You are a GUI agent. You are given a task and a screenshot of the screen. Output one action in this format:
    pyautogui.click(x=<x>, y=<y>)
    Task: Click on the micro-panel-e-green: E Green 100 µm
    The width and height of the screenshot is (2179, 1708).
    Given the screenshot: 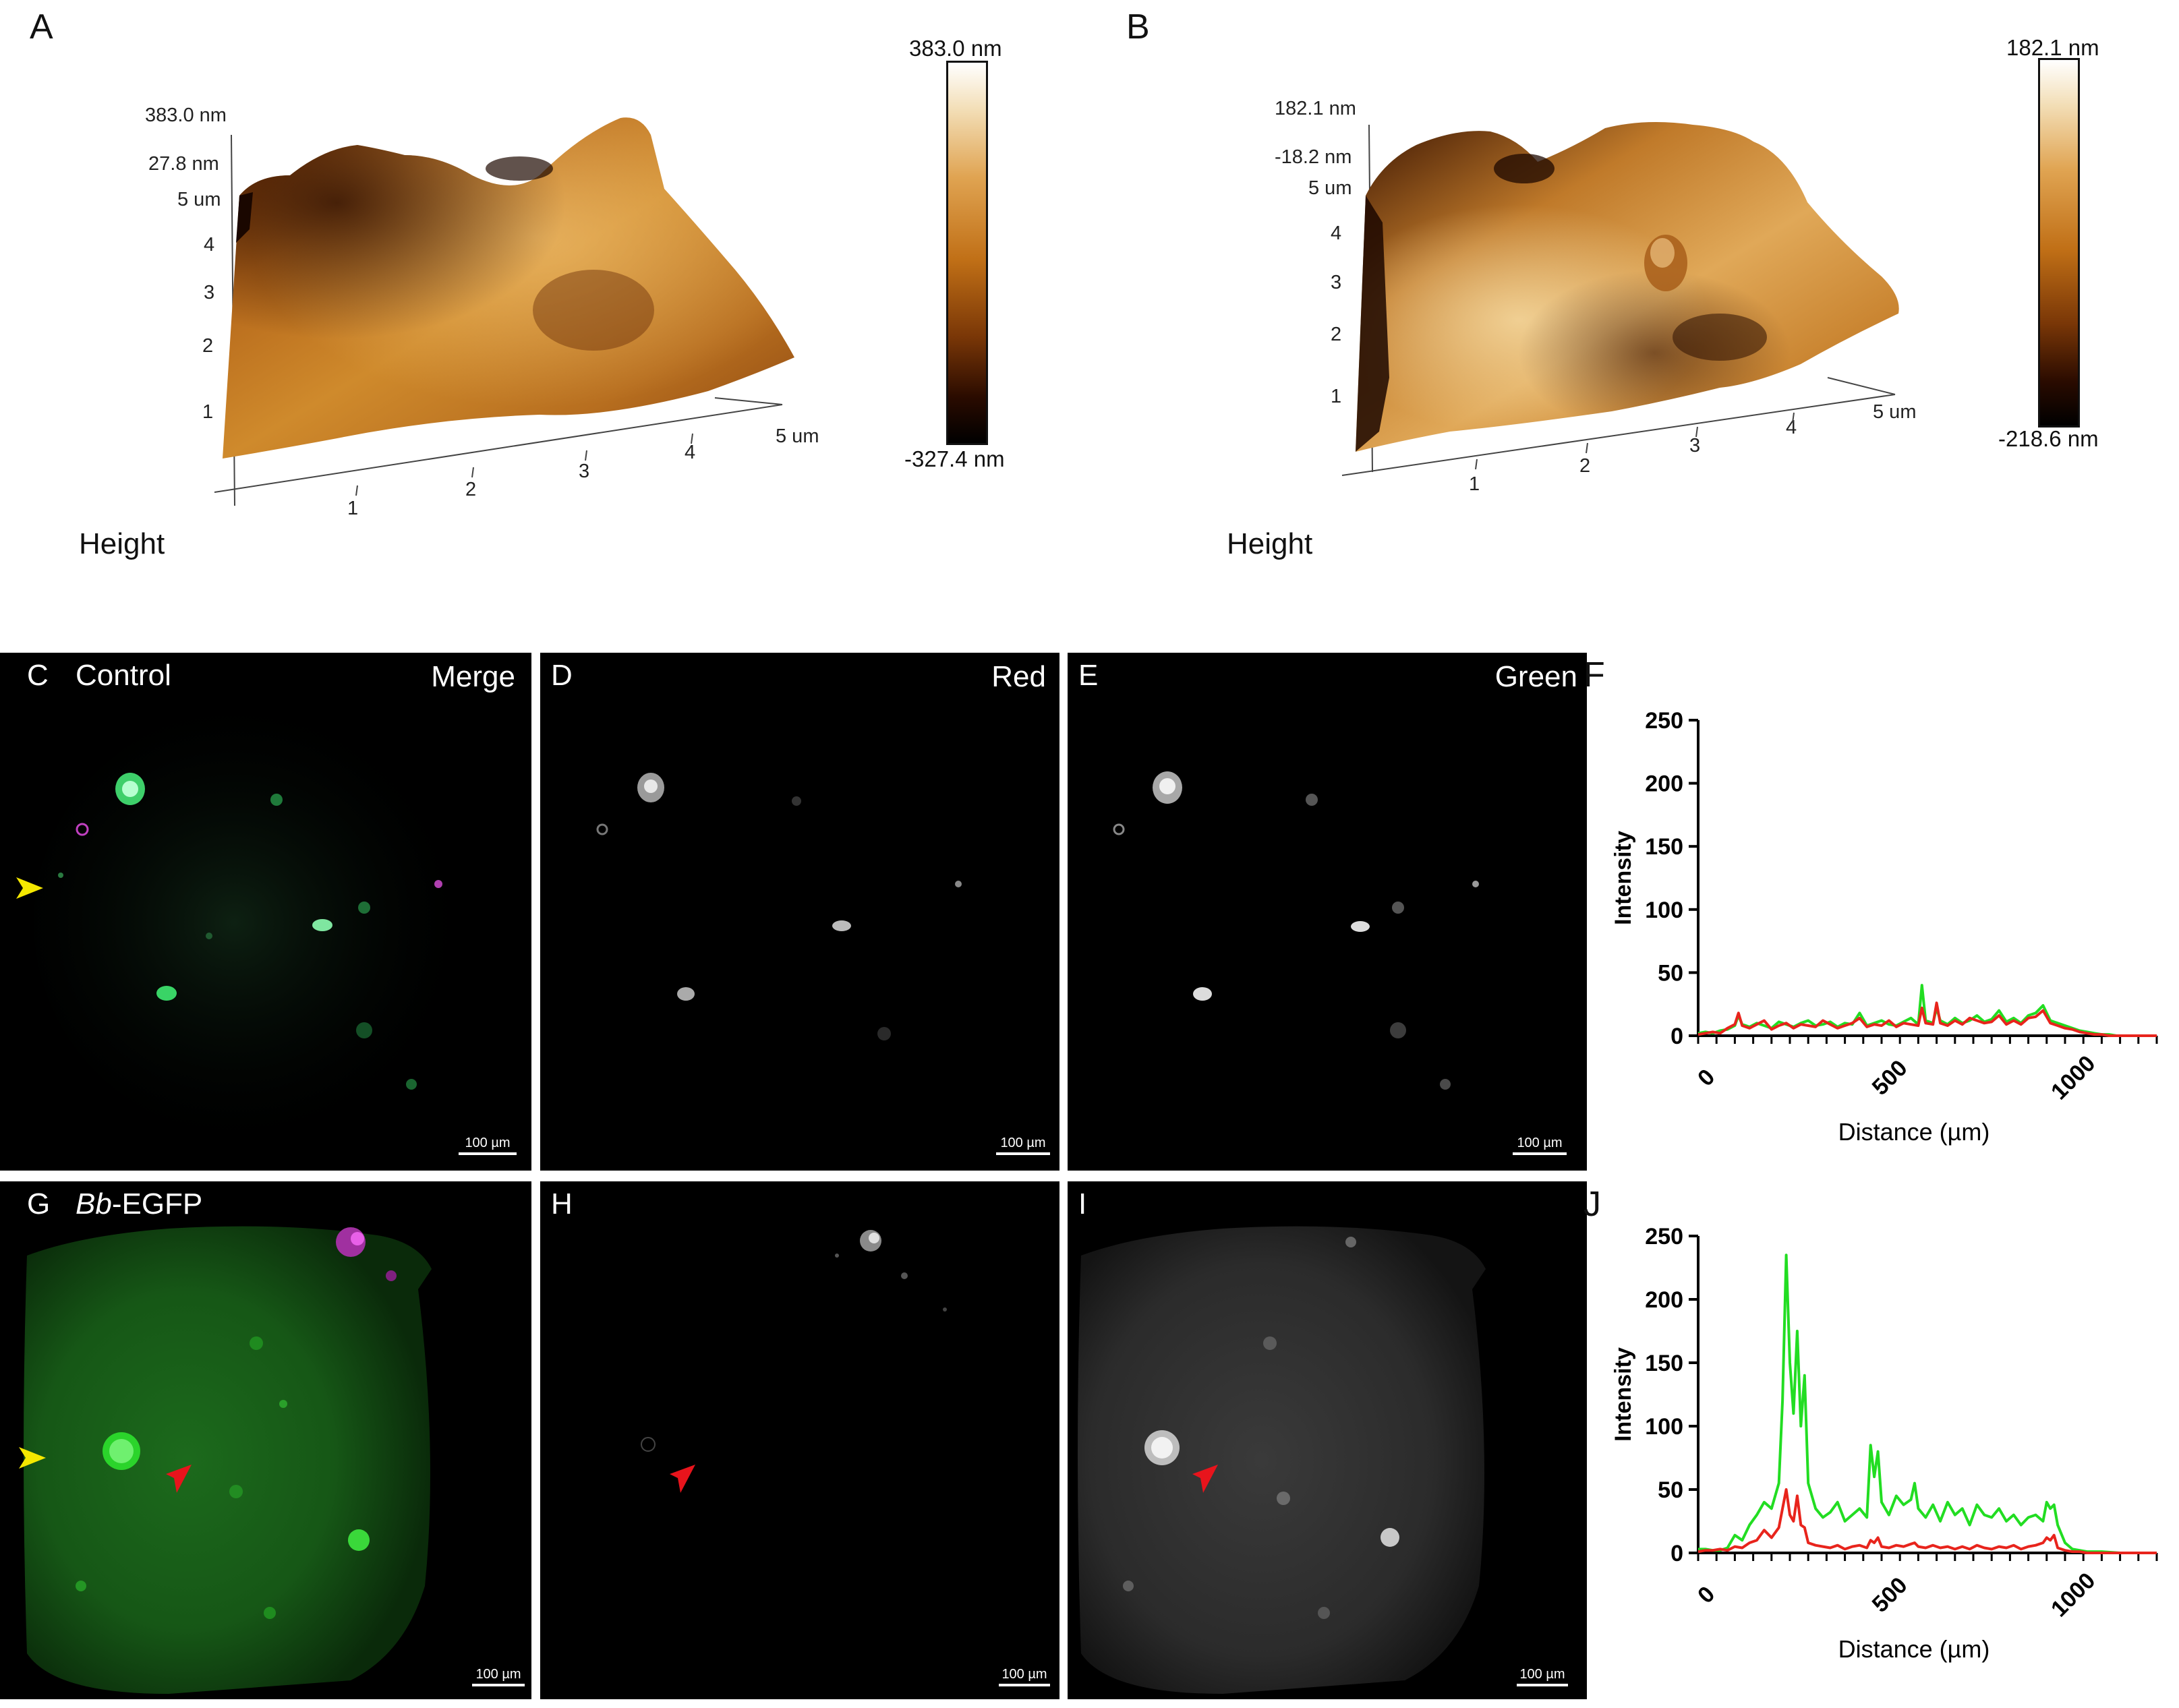 What is the action you would take?
    pyautogui.click(x=1327, y=912)
    